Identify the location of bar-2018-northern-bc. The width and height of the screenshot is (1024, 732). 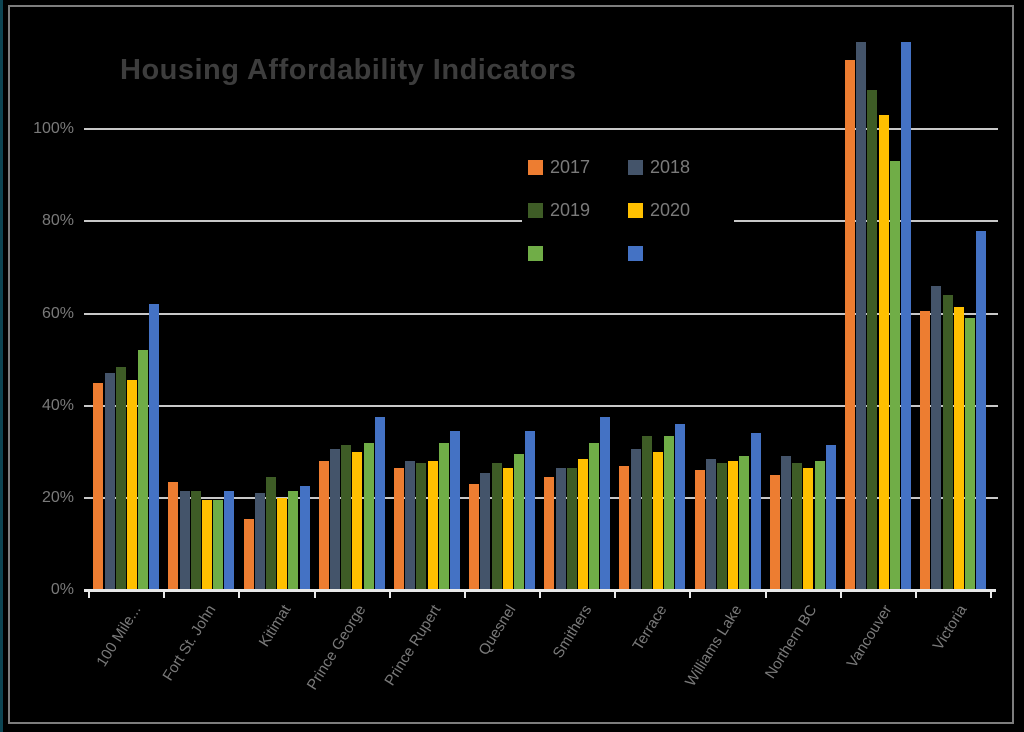
(786, 523).